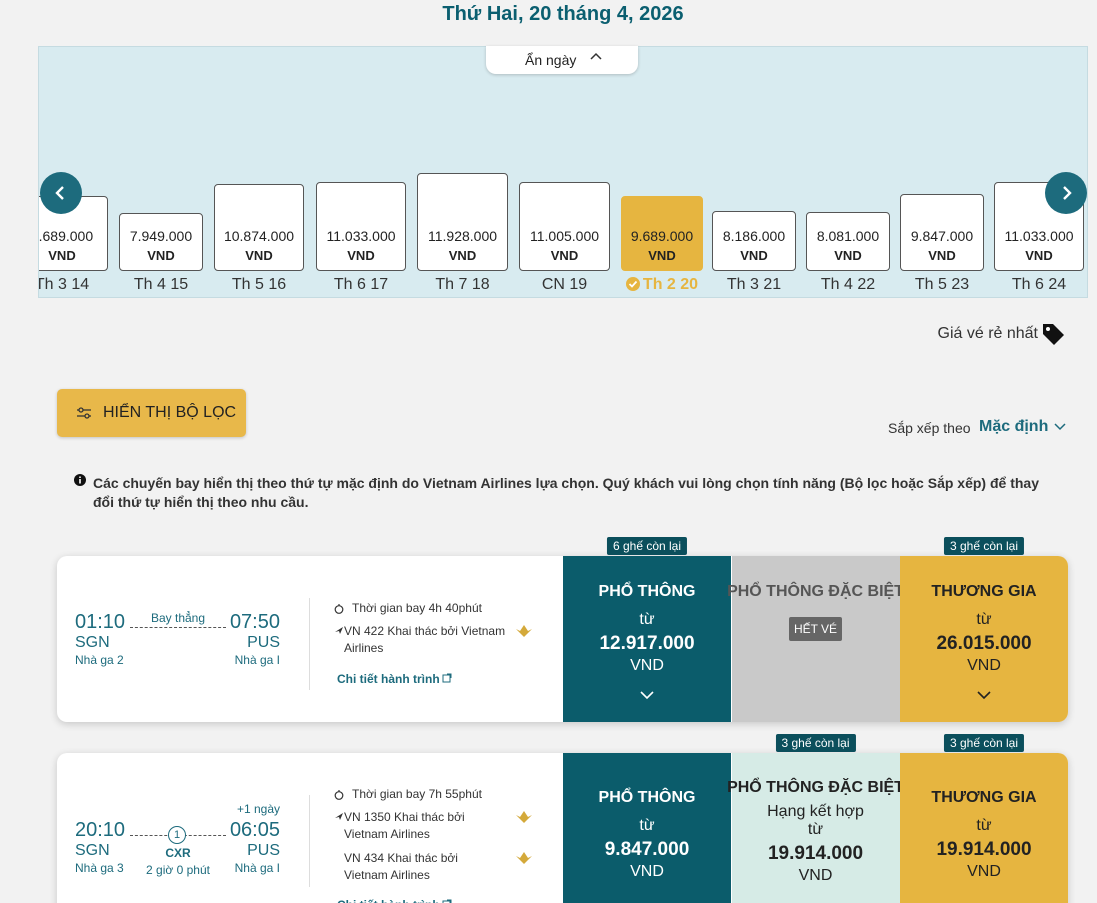 The height and width of the screenshot is (903, 1097). Describe the element at coordinates (462, 222) in the screenshot. I see `date-box: 11.928.000 VND` at that location.